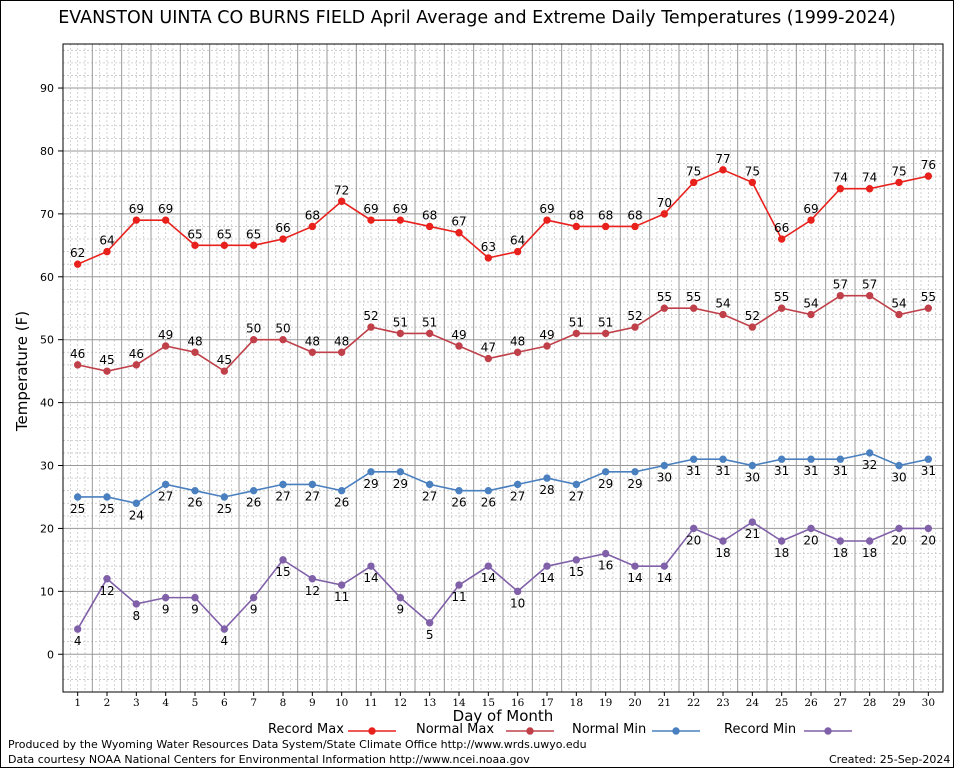 The height and width of the screenshot is (768, 954). I want to click on data-label: 65, so click(194, 234).